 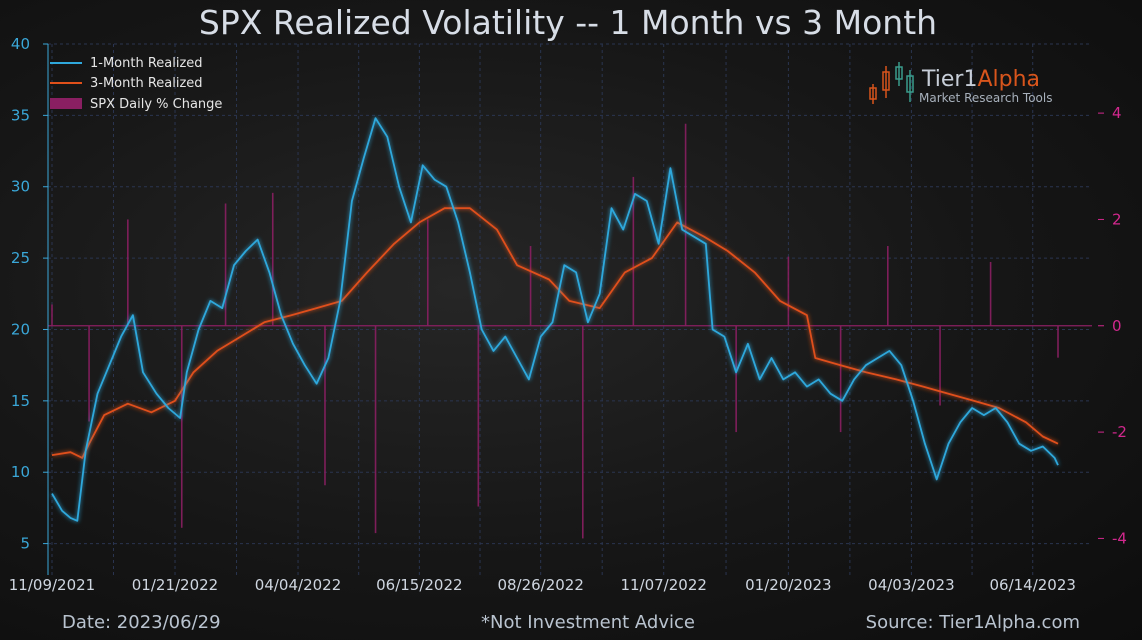 I want to click on y-left-tick-label: 20, so click(x=20, y=329).